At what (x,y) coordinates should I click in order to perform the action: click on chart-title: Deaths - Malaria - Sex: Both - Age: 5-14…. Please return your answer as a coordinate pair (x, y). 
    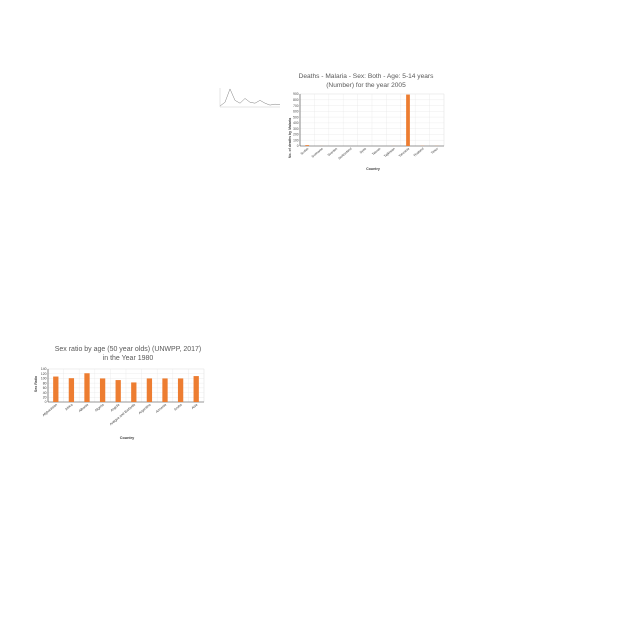
    Looking at the image, I should click on (367, 76).